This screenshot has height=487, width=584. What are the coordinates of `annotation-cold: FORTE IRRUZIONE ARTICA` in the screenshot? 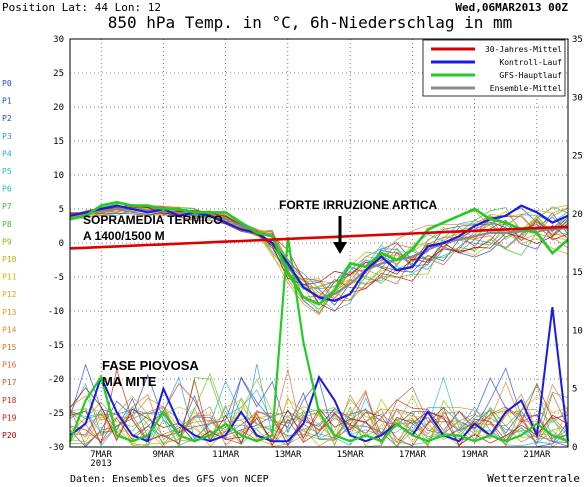 It's located at (358, 205).